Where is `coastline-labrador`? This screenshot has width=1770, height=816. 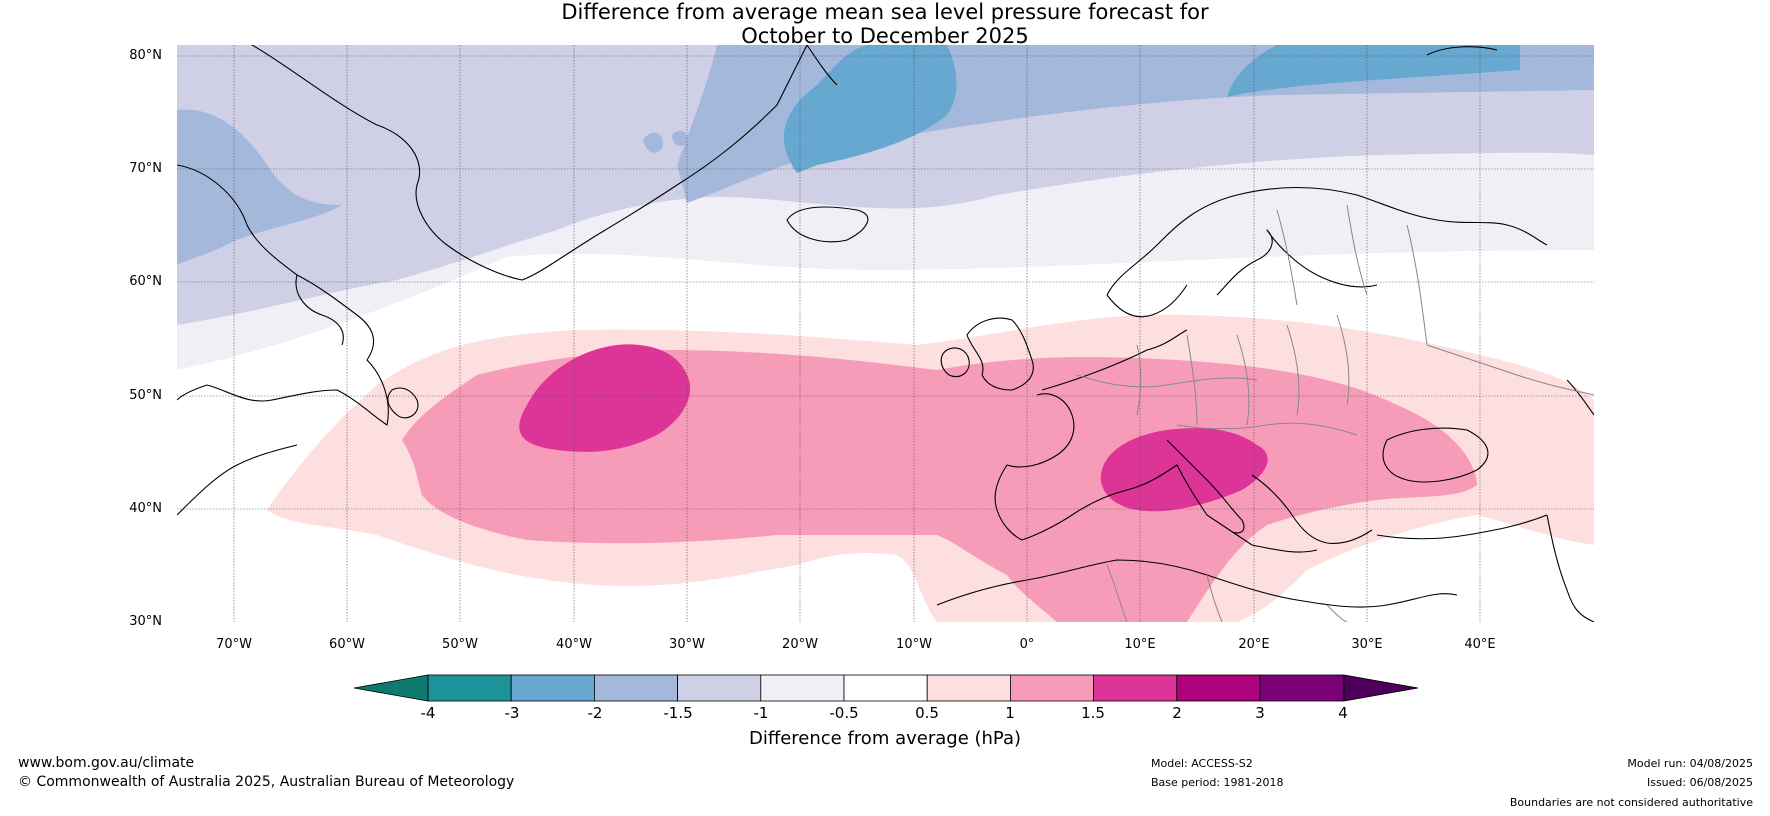
coastline-labrador is located at coordinates (319, 310).